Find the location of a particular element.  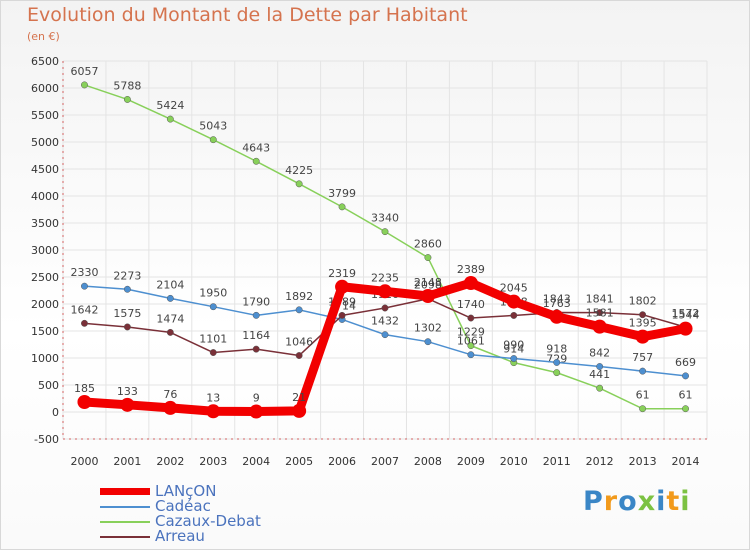

data-label-lan-on: 13 is located at coordinates (213, 397).